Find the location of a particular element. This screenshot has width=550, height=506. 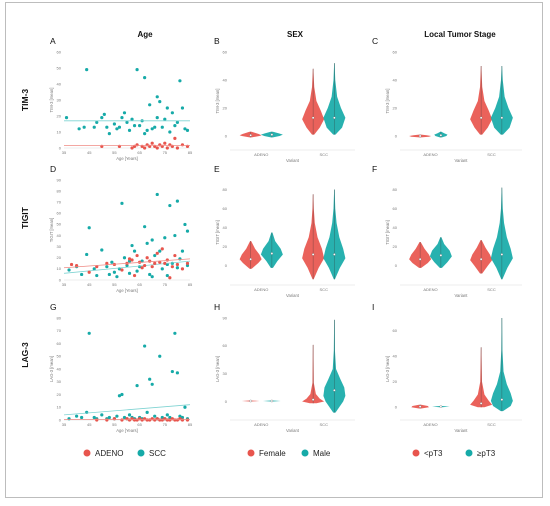

panel-a-xtick: 85 is located at coordinates (190, 152).